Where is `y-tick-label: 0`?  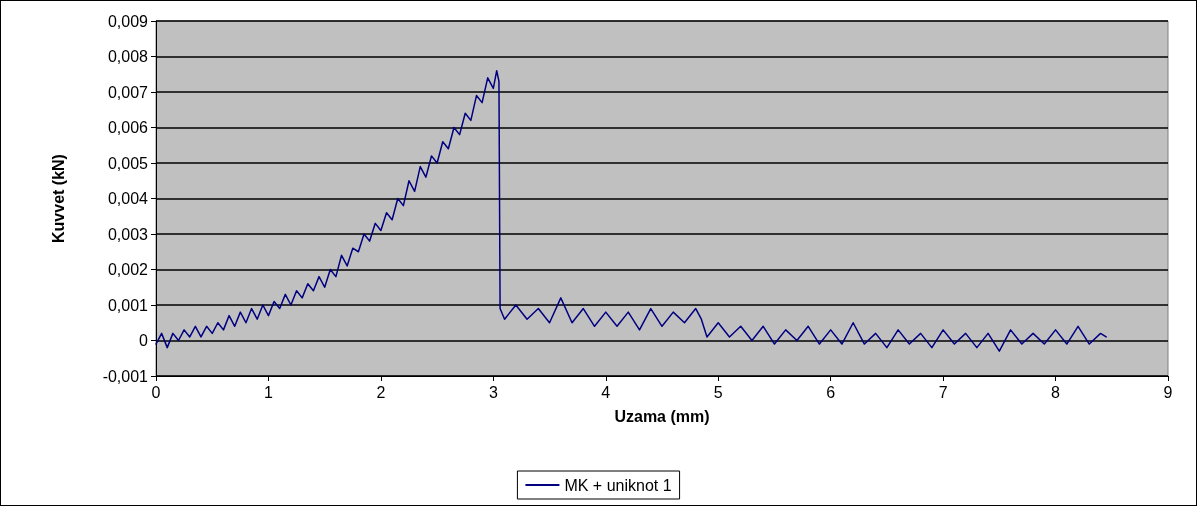 y-tick-label: 0 is located at coordinates (144, 340).